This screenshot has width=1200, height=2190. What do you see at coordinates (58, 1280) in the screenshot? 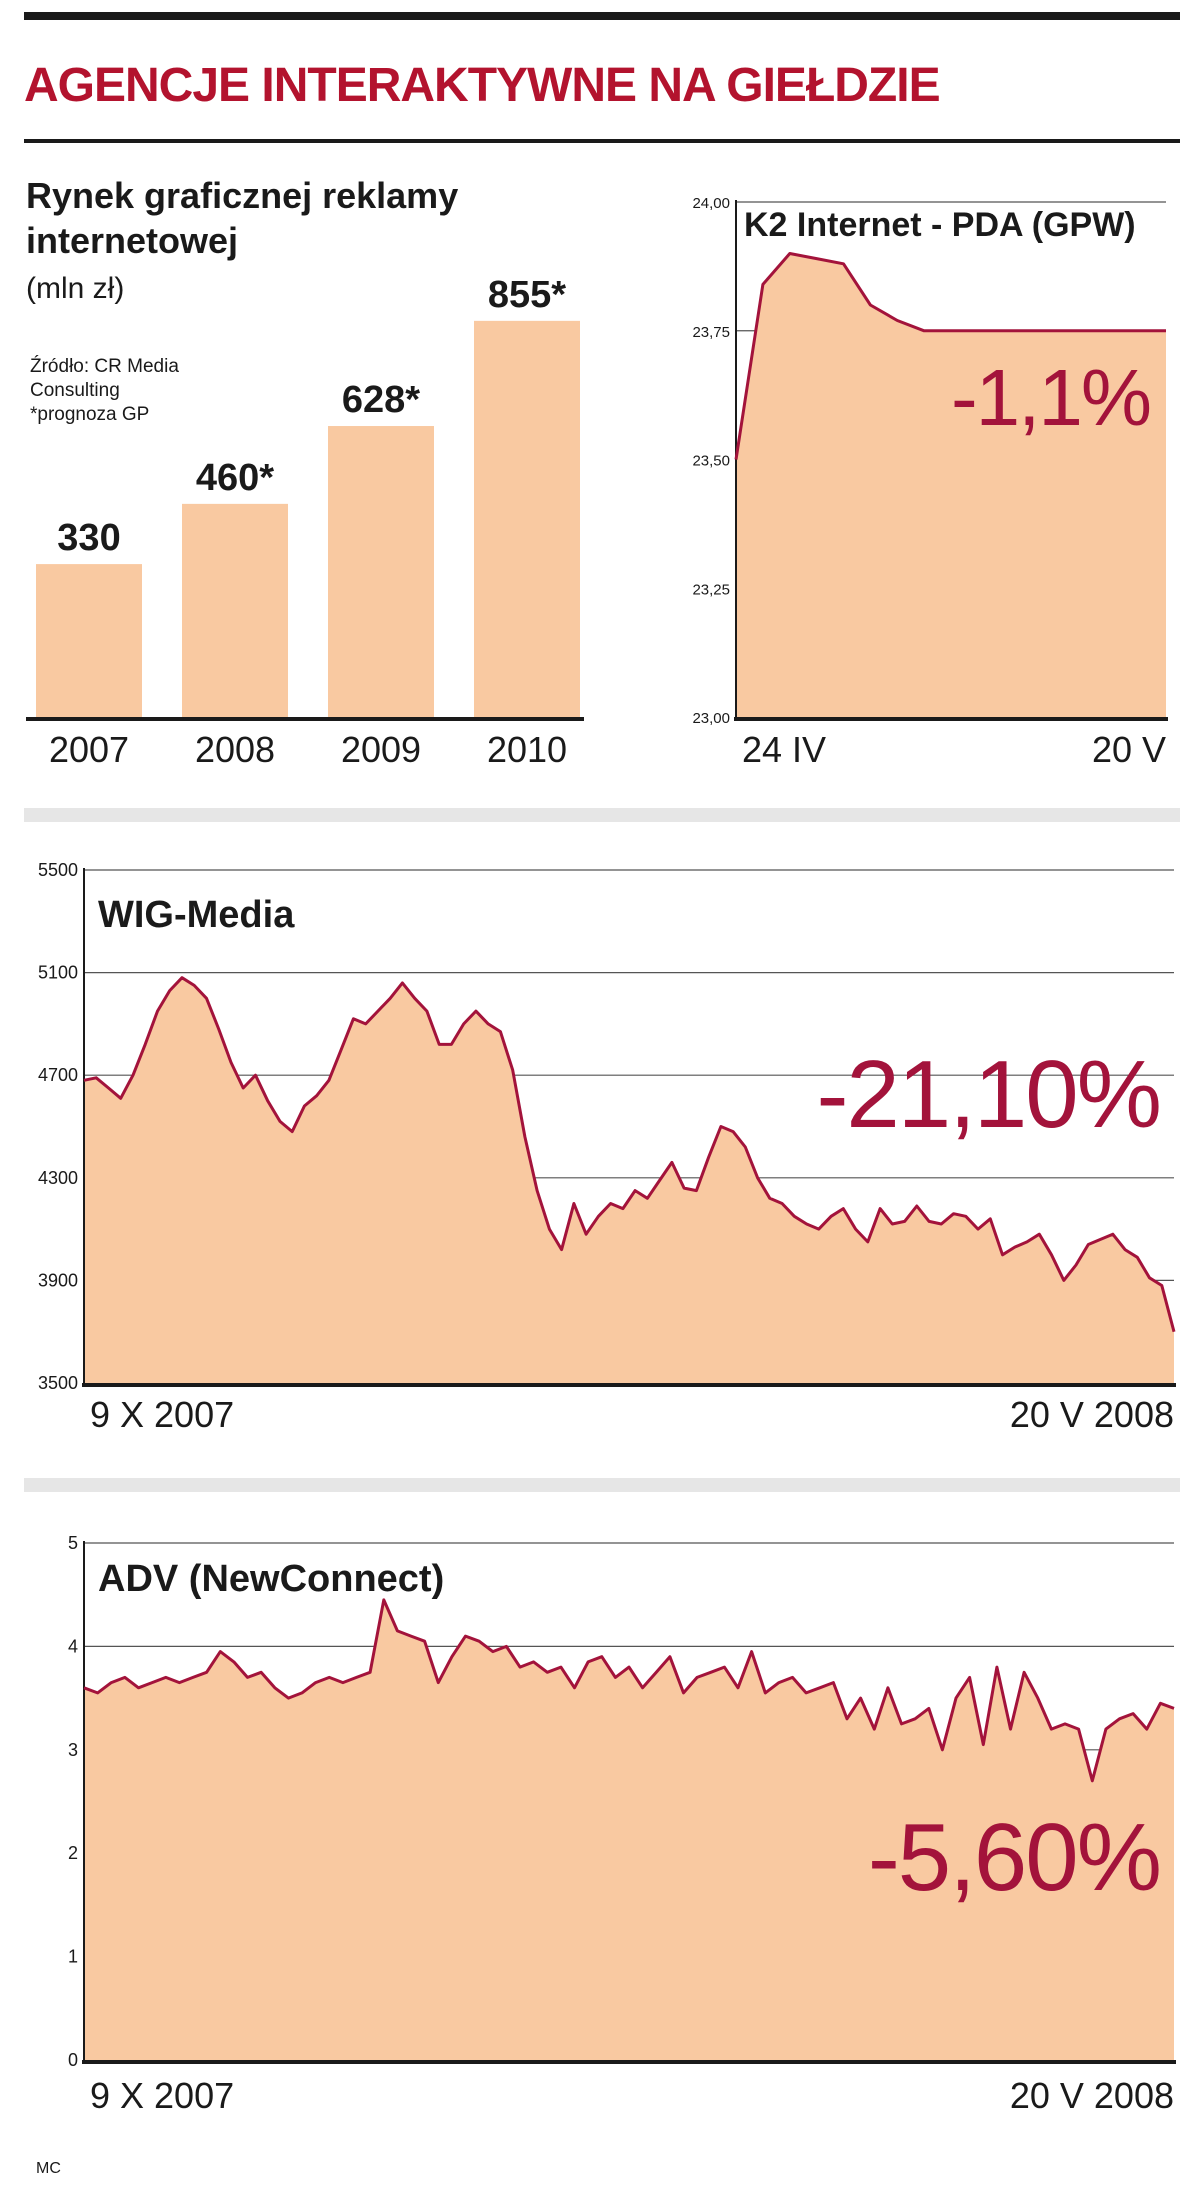
I see `y-tick-label: 3900` at bounding box center [58, 1280].